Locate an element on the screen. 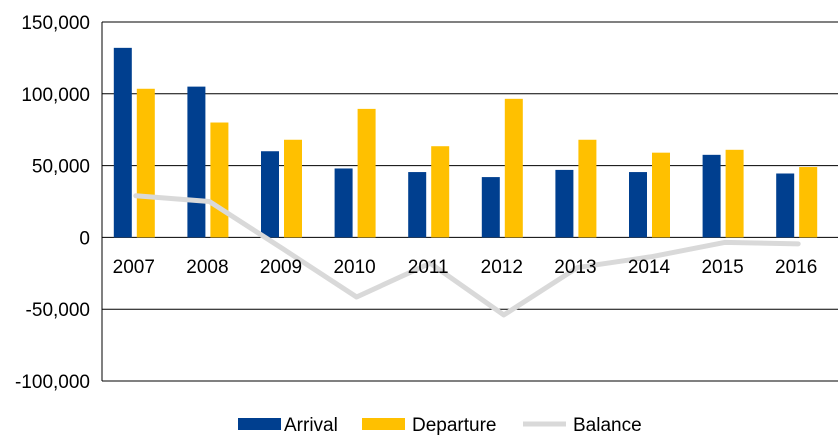  arrival-legend-swatch is located at coordinates (259, 424).